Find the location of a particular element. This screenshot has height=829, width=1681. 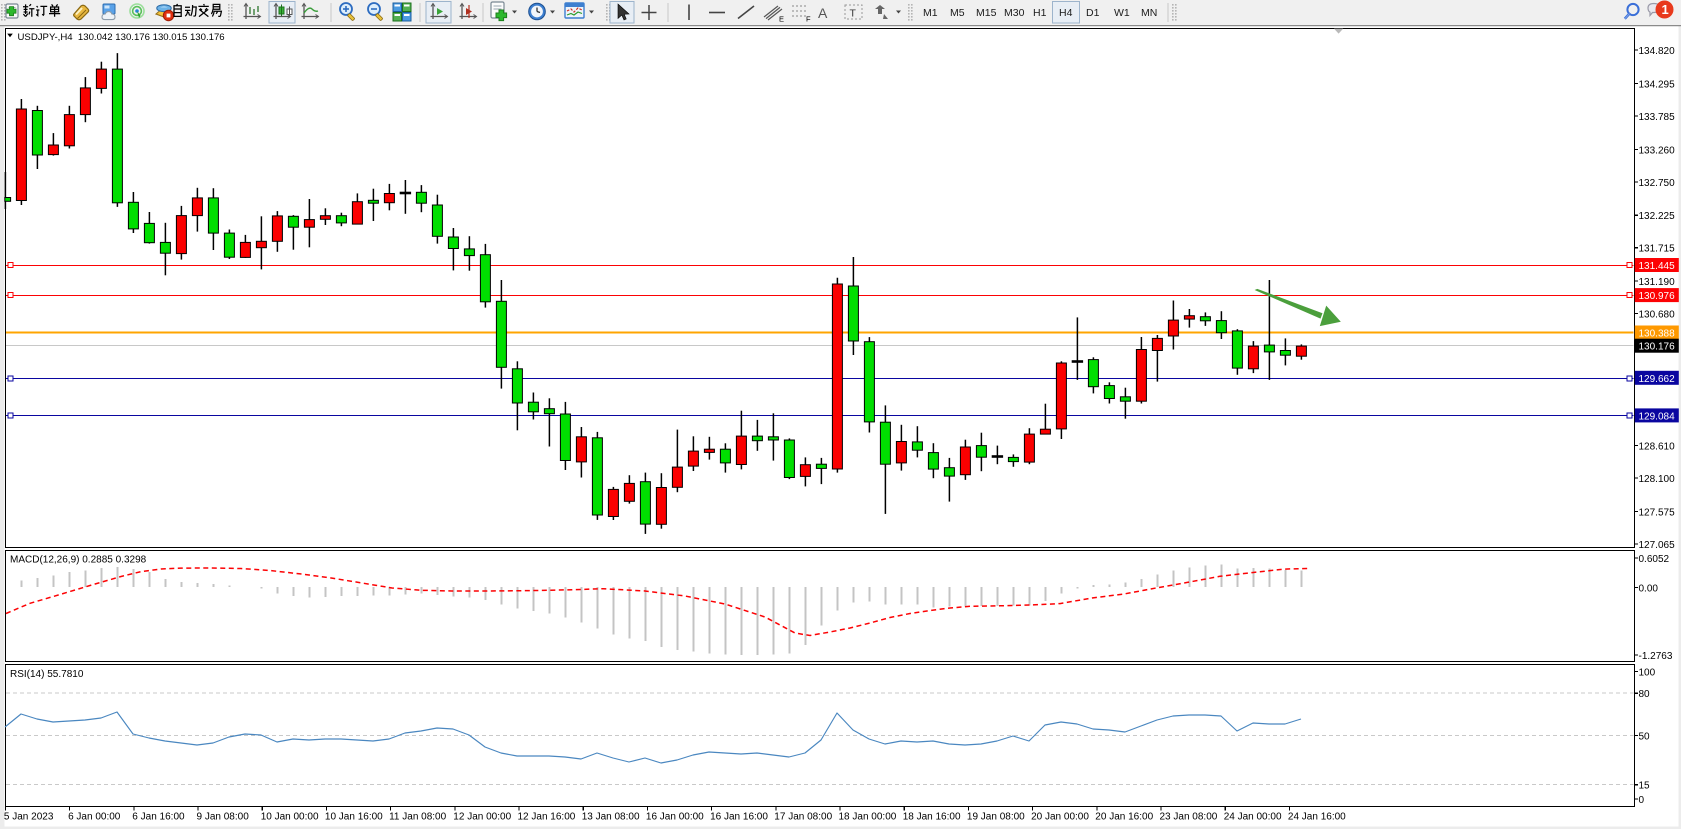

svg-text: 20 Jan 00:00 is located at coordinates (1060, 817).